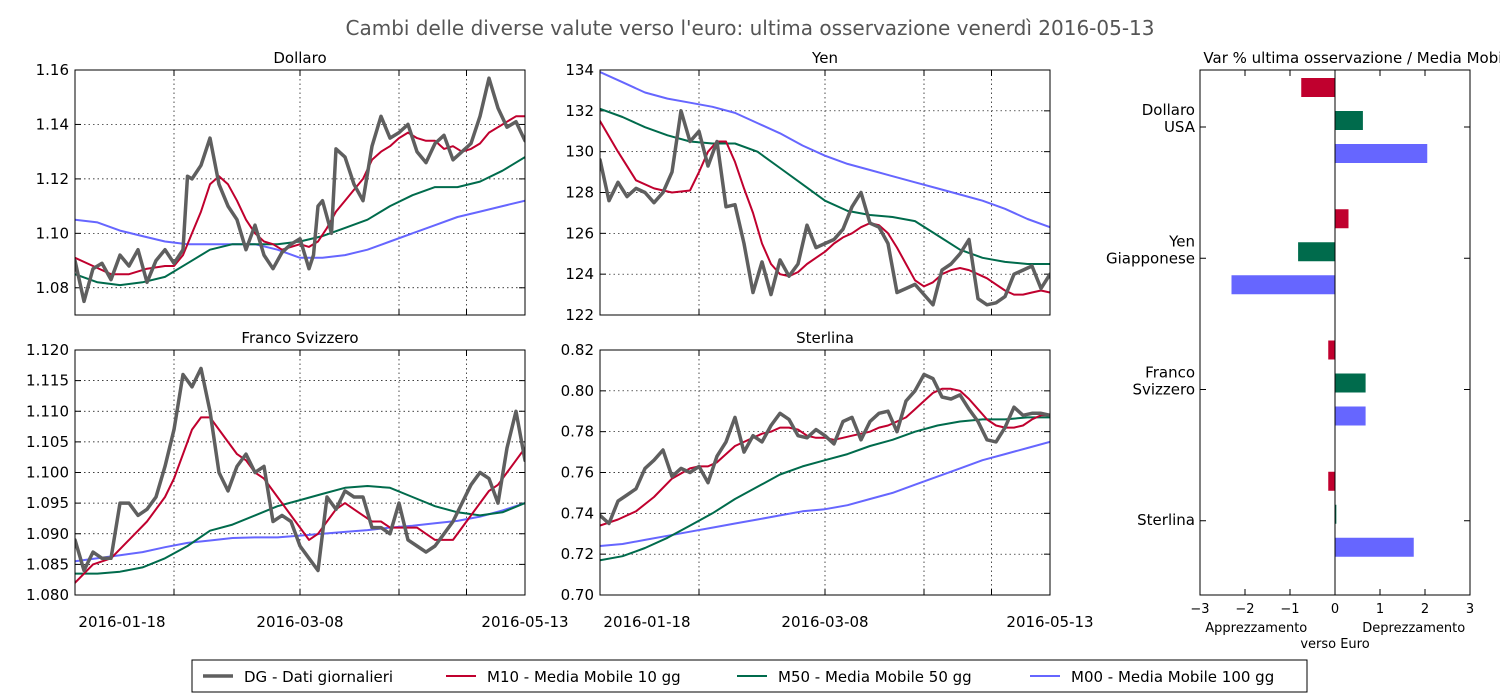 This screenshot has height=700, width=1500. I want to click on bar-dollaro-usa-m00, so click(1381, 153).